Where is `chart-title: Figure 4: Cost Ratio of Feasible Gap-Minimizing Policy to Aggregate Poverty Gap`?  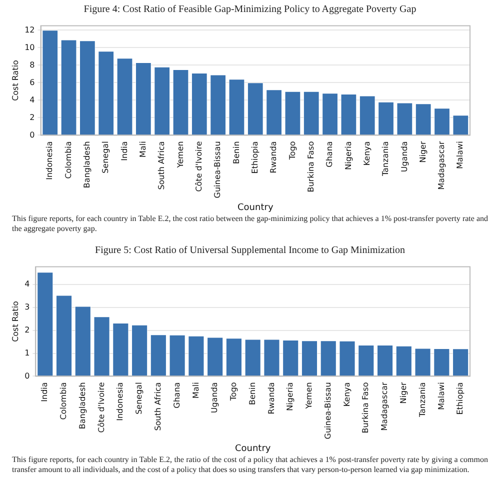 chart-title: Figure 4: Cost Ratio of Feasible Gap-Minimizing Policy to Aggregate Poverty Gap is located at coordinates (250, 10).